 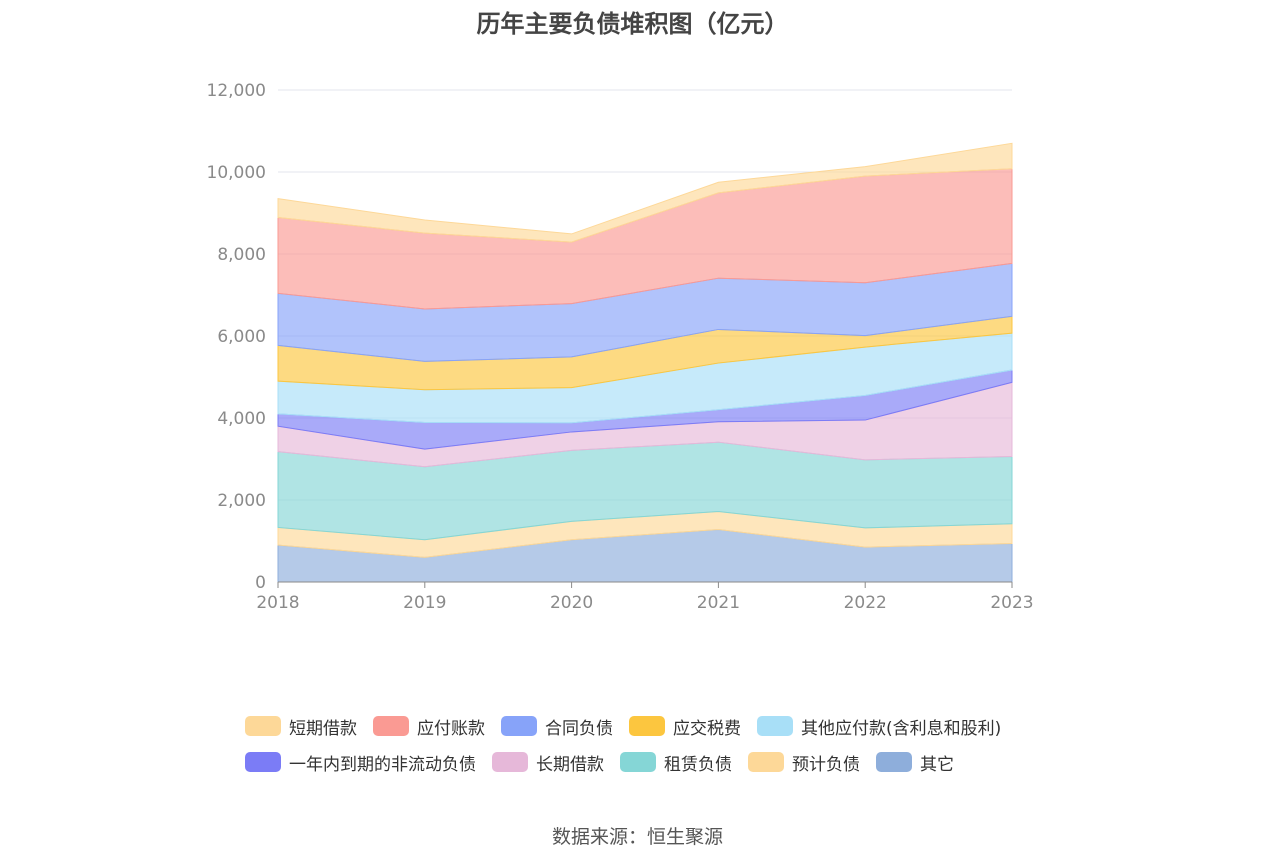 I want to click on legend-label: 应付账款, so click(x=451, y=728).